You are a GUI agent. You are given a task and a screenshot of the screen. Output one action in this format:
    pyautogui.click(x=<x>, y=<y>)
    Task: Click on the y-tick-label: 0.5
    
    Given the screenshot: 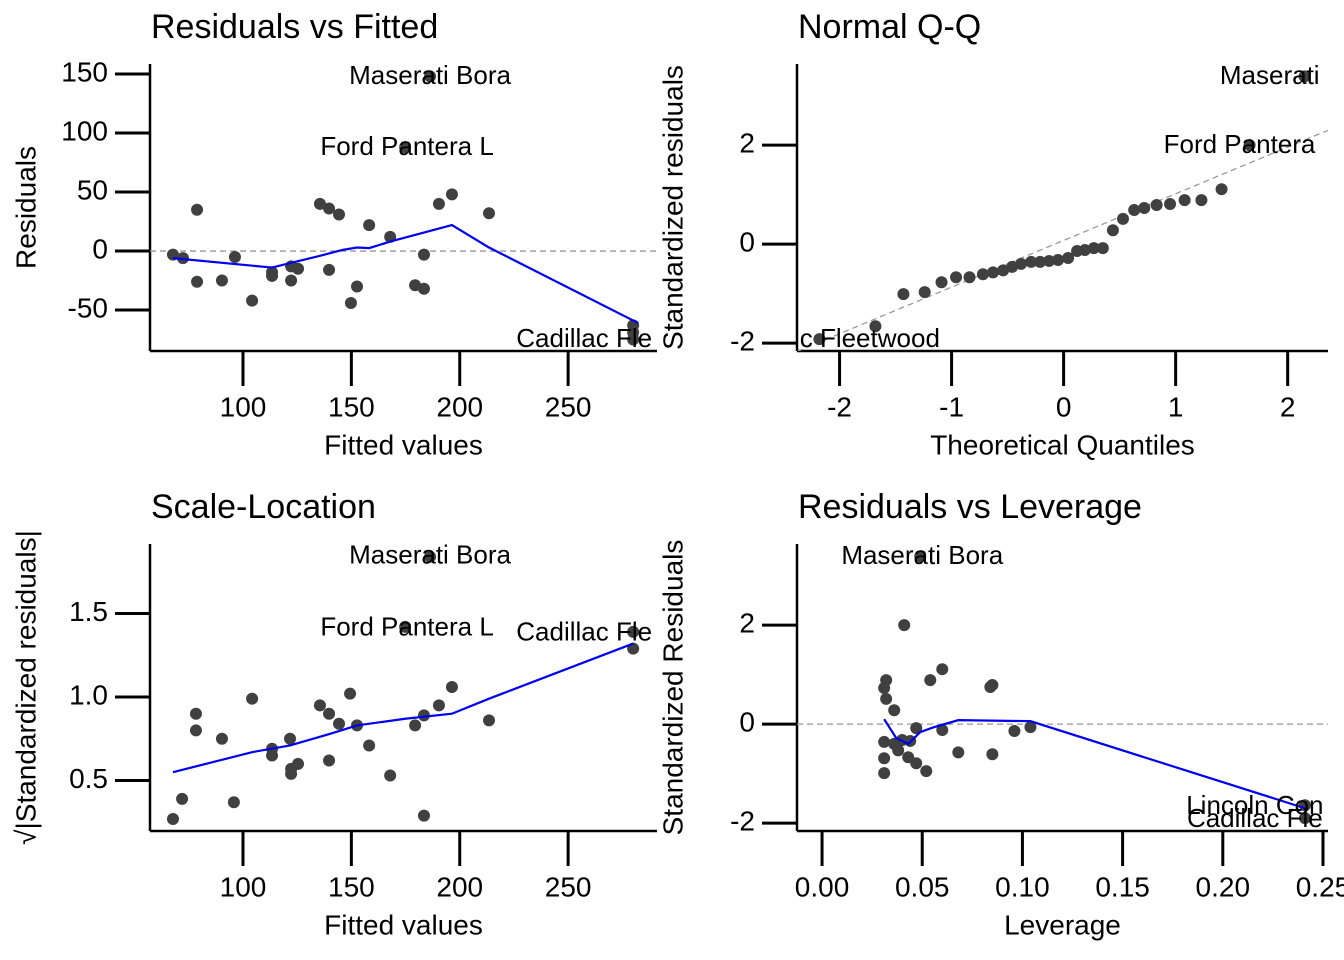 What is the action you would take?
    pyautogui.click(x=88, y=778)
    